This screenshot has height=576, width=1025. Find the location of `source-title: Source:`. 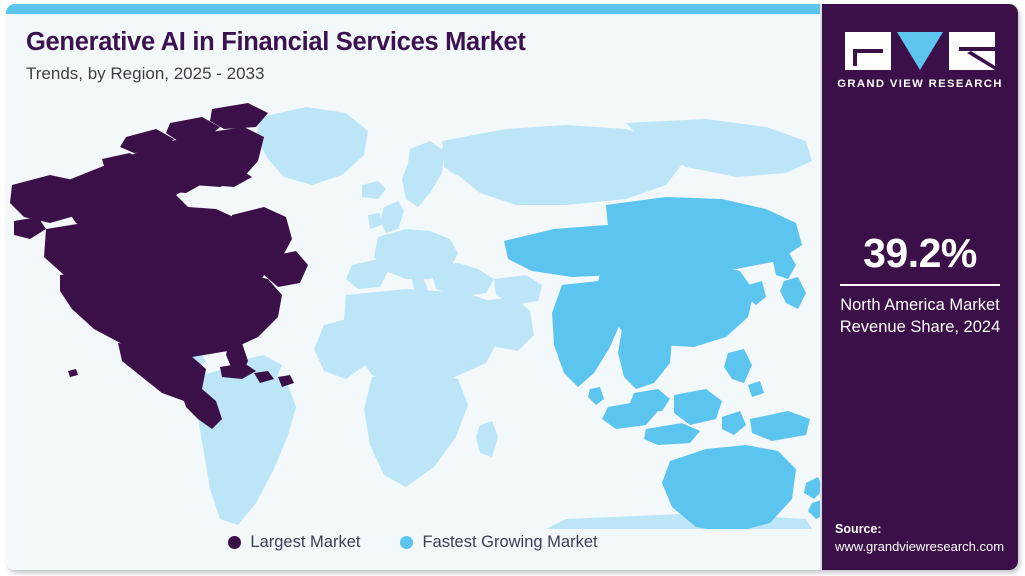

source-title: Source: is located at coordinates (858, 529).